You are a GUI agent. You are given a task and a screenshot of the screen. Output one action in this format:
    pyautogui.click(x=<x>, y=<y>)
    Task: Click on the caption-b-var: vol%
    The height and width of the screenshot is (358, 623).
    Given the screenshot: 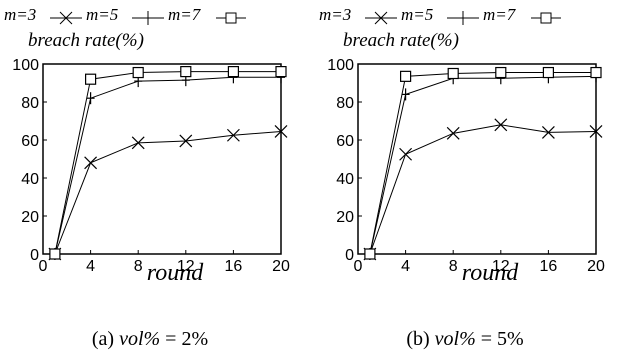 What is the action you would take?
    pyautogui.click(x=455, y=339)
    